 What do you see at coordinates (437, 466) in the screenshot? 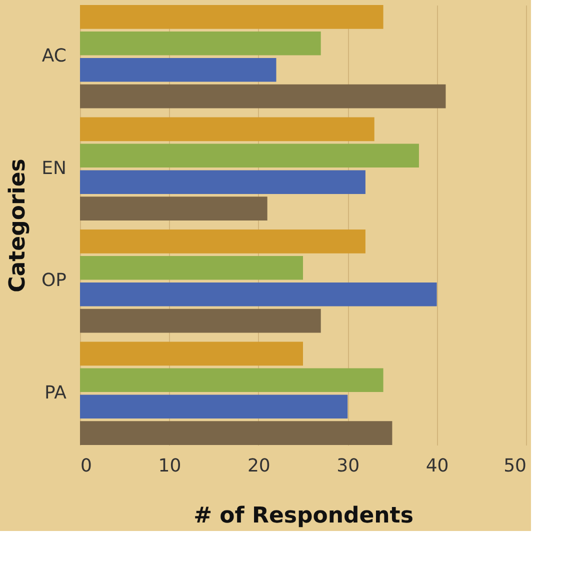
I see `x-tick-label: 40` at bounding box center [437, 466].